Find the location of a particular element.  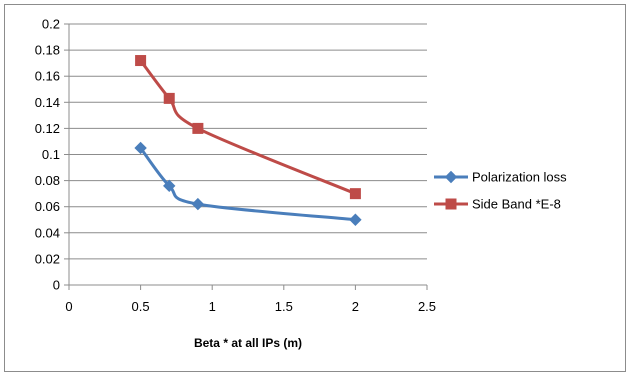

x-tick-label: 2.5 is located at coordinates (427, 306).